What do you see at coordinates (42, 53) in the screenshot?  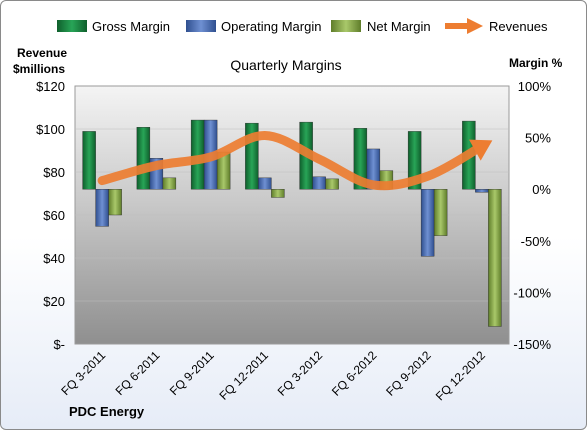 I see `left-axis-label-line1: Revenue` at bounding box center [42, 53].